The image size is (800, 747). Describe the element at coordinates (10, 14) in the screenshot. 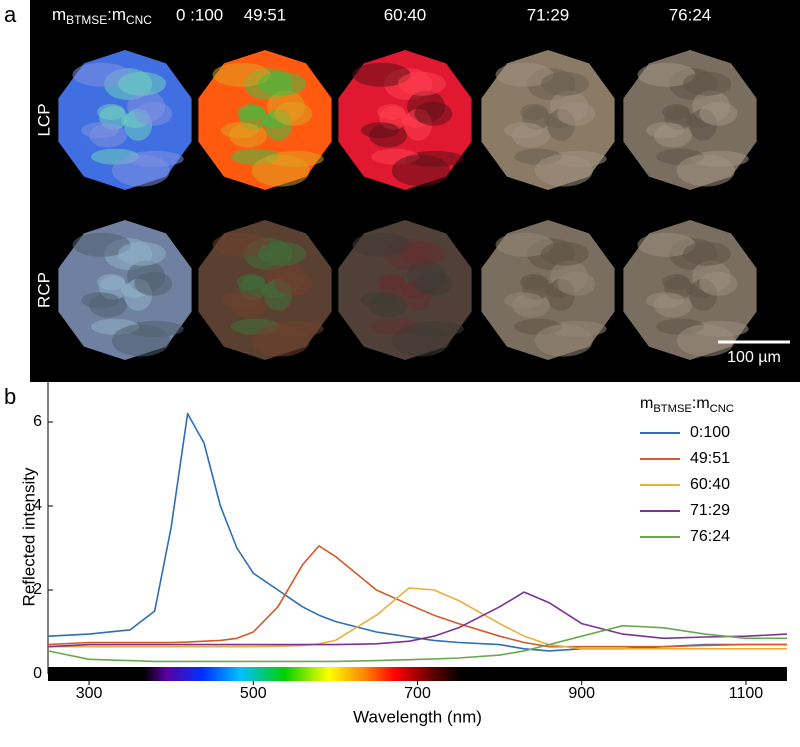

I see `panel-label: a` at that location.